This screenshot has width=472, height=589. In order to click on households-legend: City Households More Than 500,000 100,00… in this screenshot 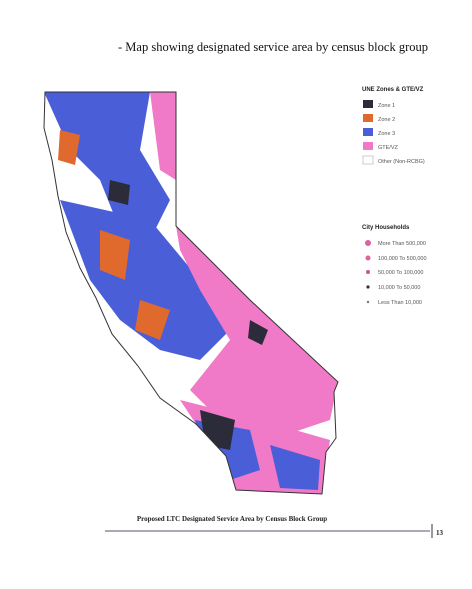, I will do `click(394, 265)`.